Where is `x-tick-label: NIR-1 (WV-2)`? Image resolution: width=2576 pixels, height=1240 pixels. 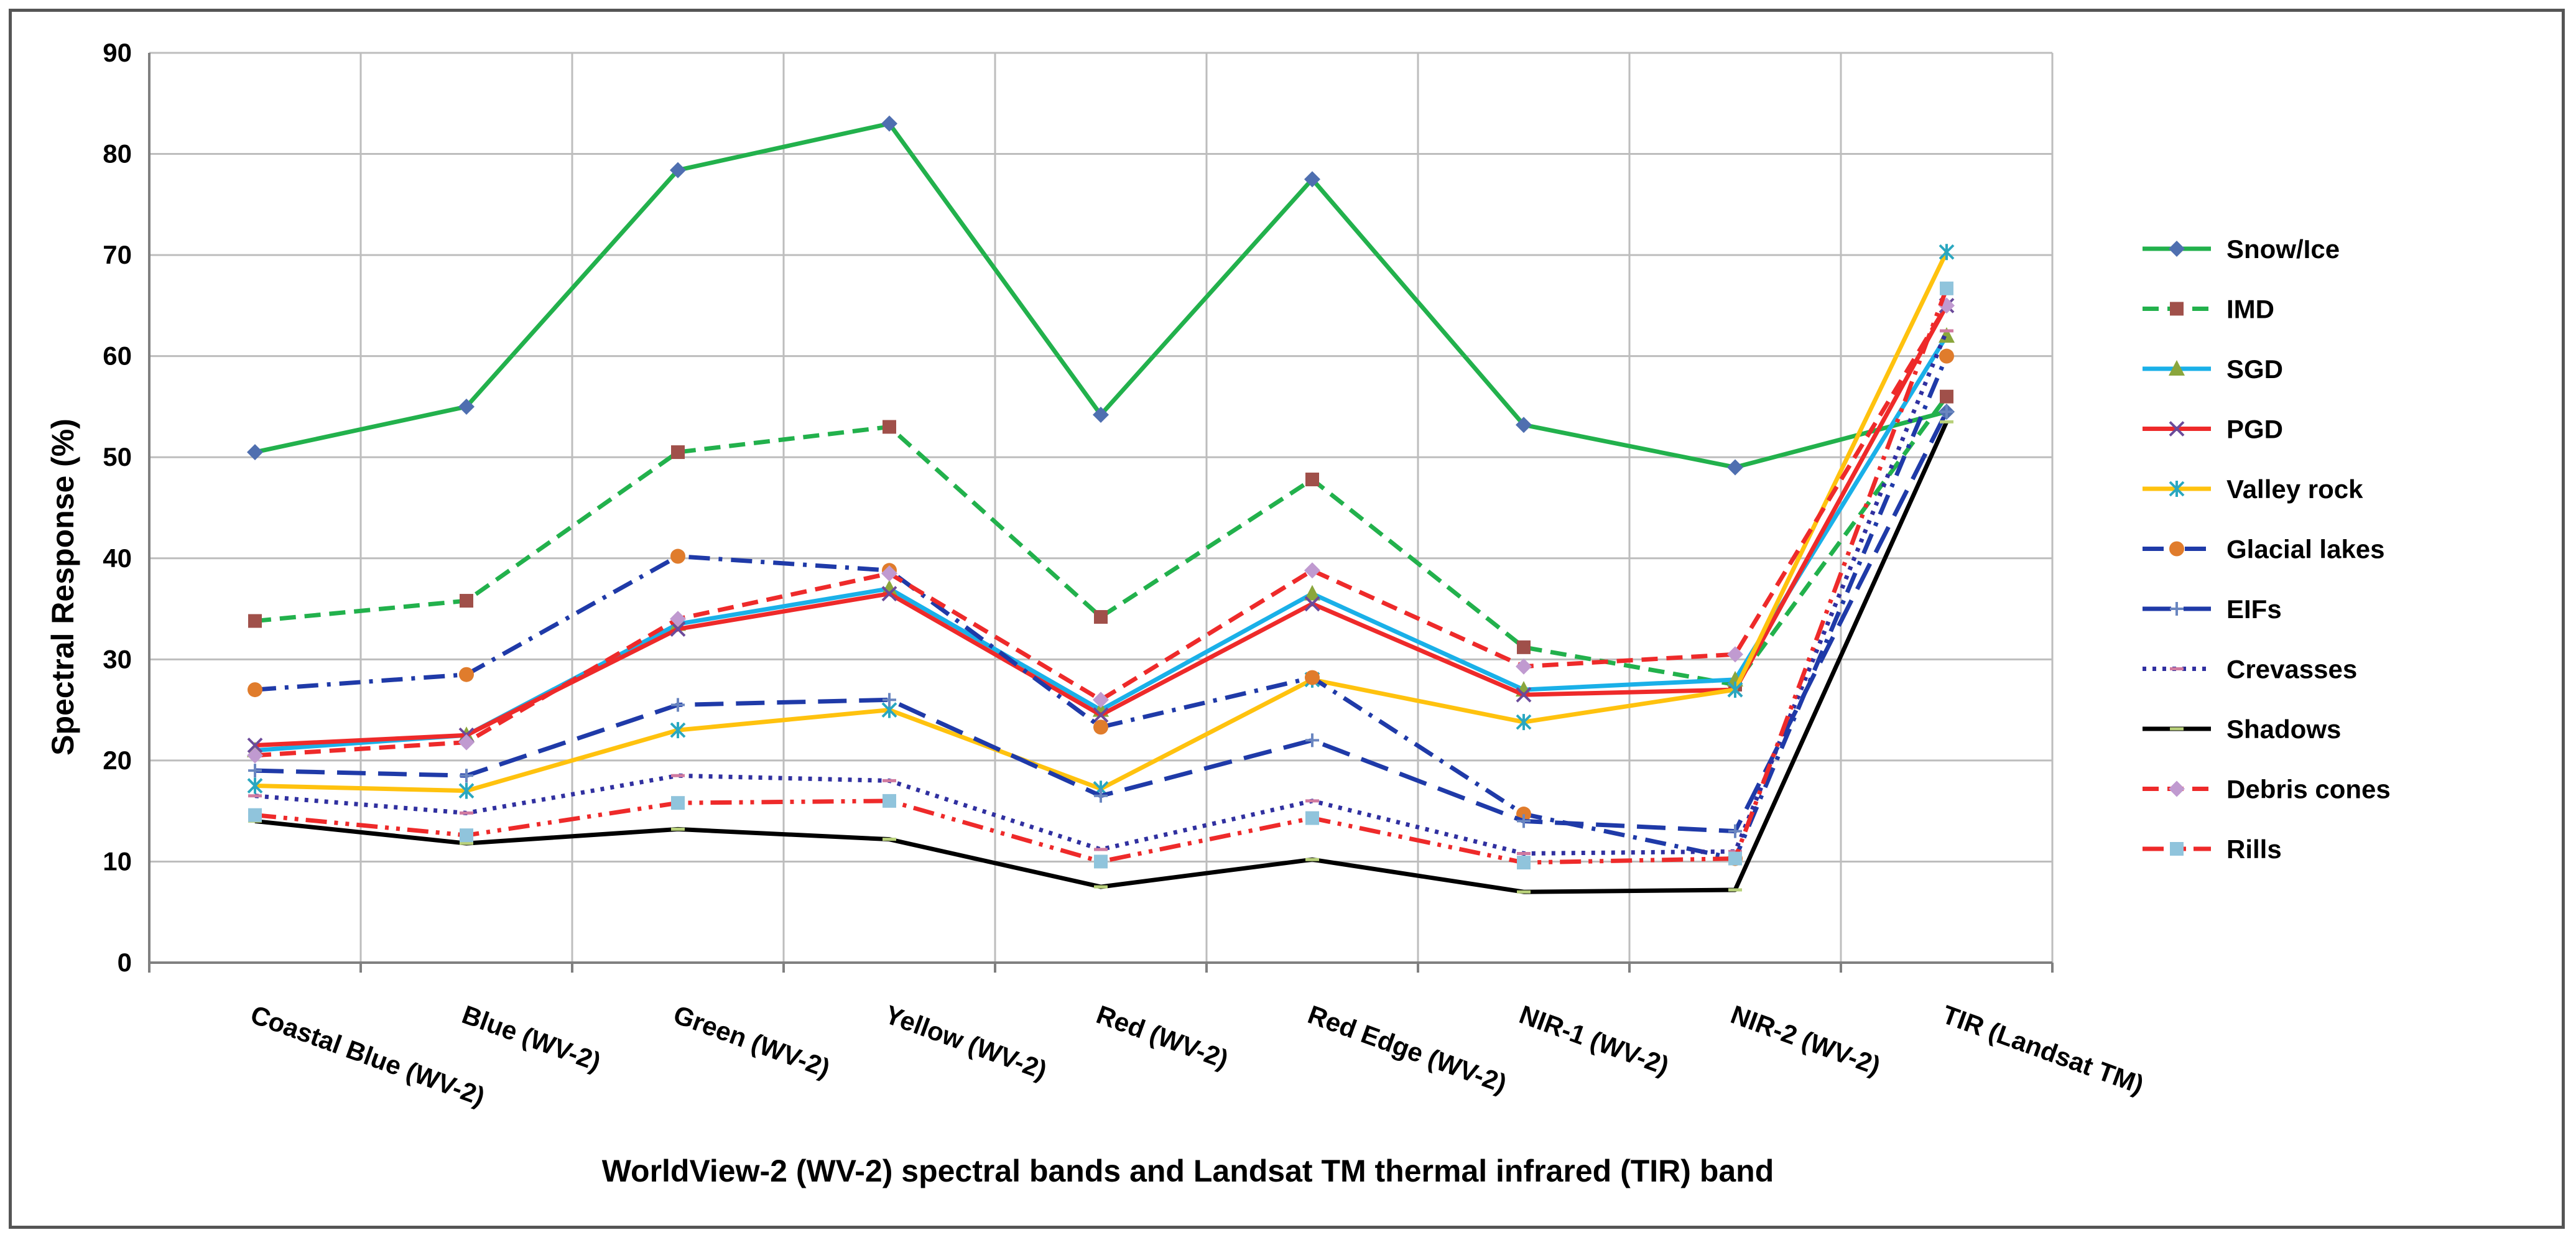 x-tick-label: NIR-1 (WV-2) is located at coordinates (1595, 1039).